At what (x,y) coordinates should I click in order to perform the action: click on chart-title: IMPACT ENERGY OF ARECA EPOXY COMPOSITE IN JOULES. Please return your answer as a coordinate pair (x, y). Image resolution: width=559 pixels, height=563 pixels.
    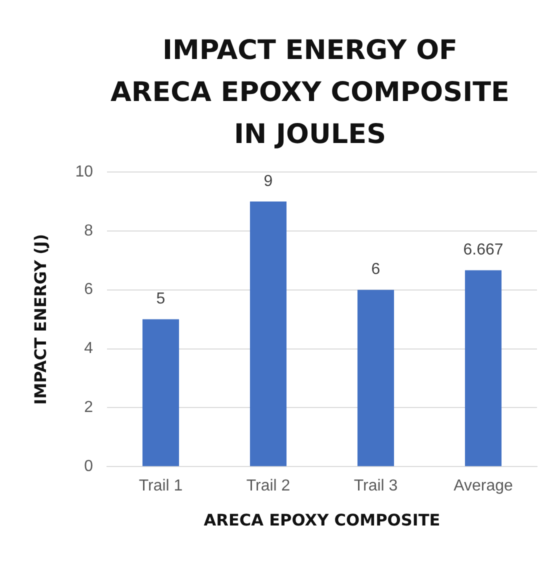
    Looking at the image, I should click on (310, 93).